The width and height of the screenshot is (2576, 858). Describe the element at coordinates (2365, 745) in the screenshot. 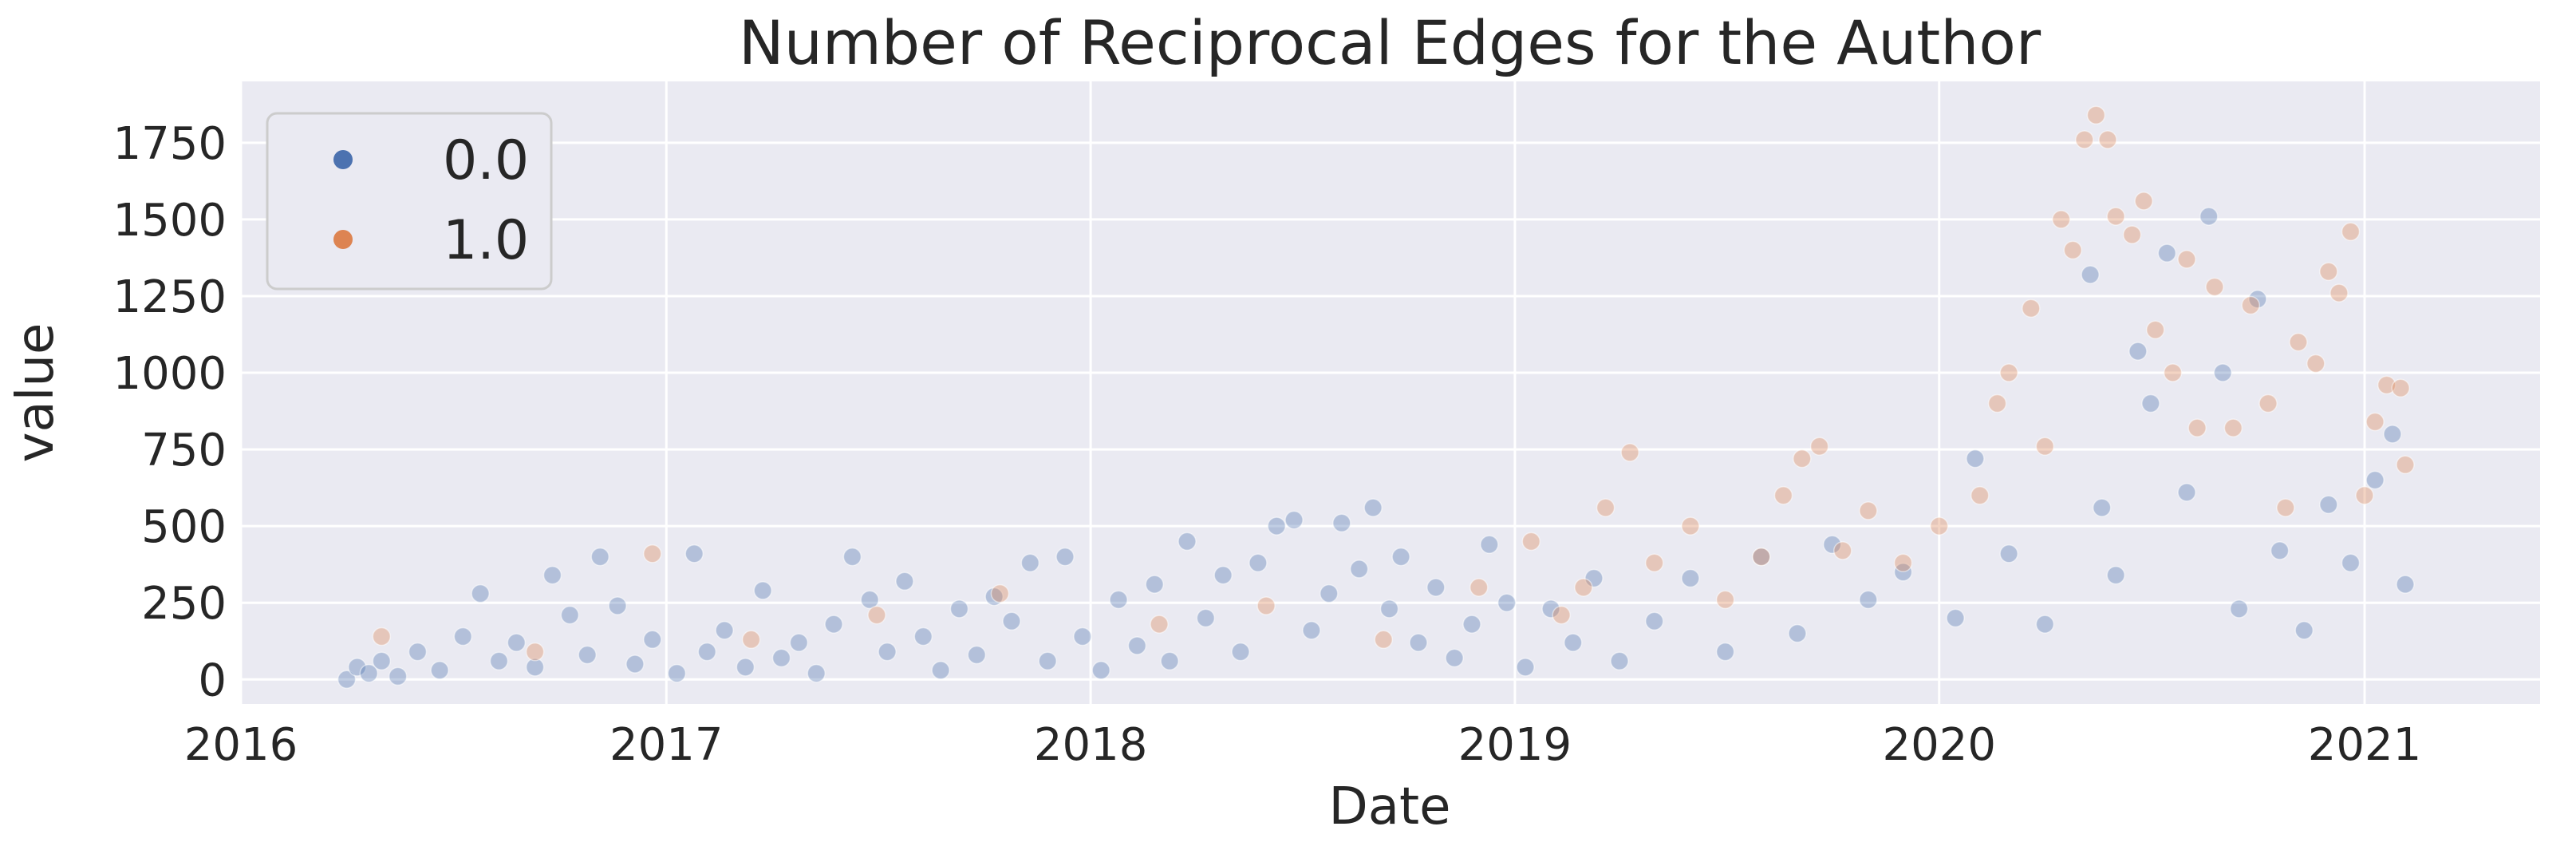

I see `x-tick-label: 2021` at that location.